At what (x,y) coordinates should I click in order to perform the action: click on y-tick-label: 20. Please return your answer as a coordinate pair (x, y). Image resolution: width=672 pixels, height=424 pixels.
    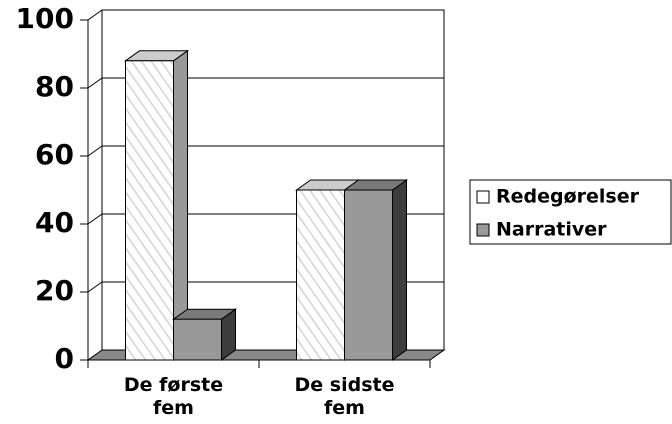
    Looking at the image, I should click on (54, 290).